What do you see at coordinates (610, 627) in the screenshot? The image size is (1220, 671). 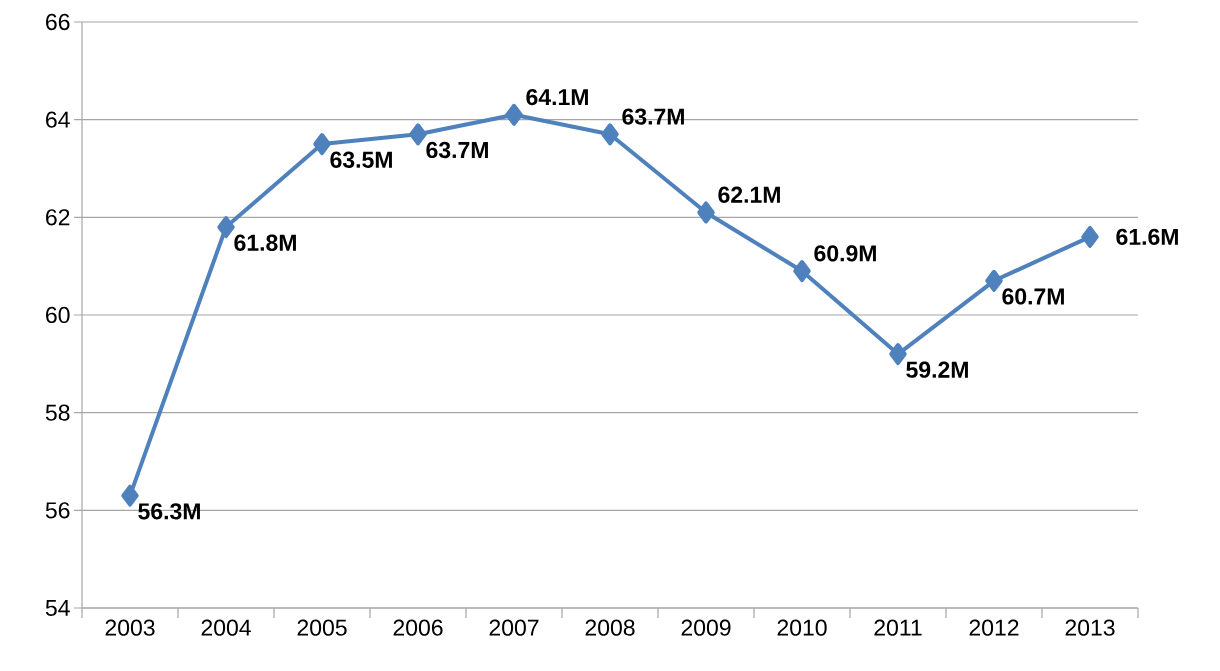 I see `x-tick-label: 2008` at bounding box center [610, 627].